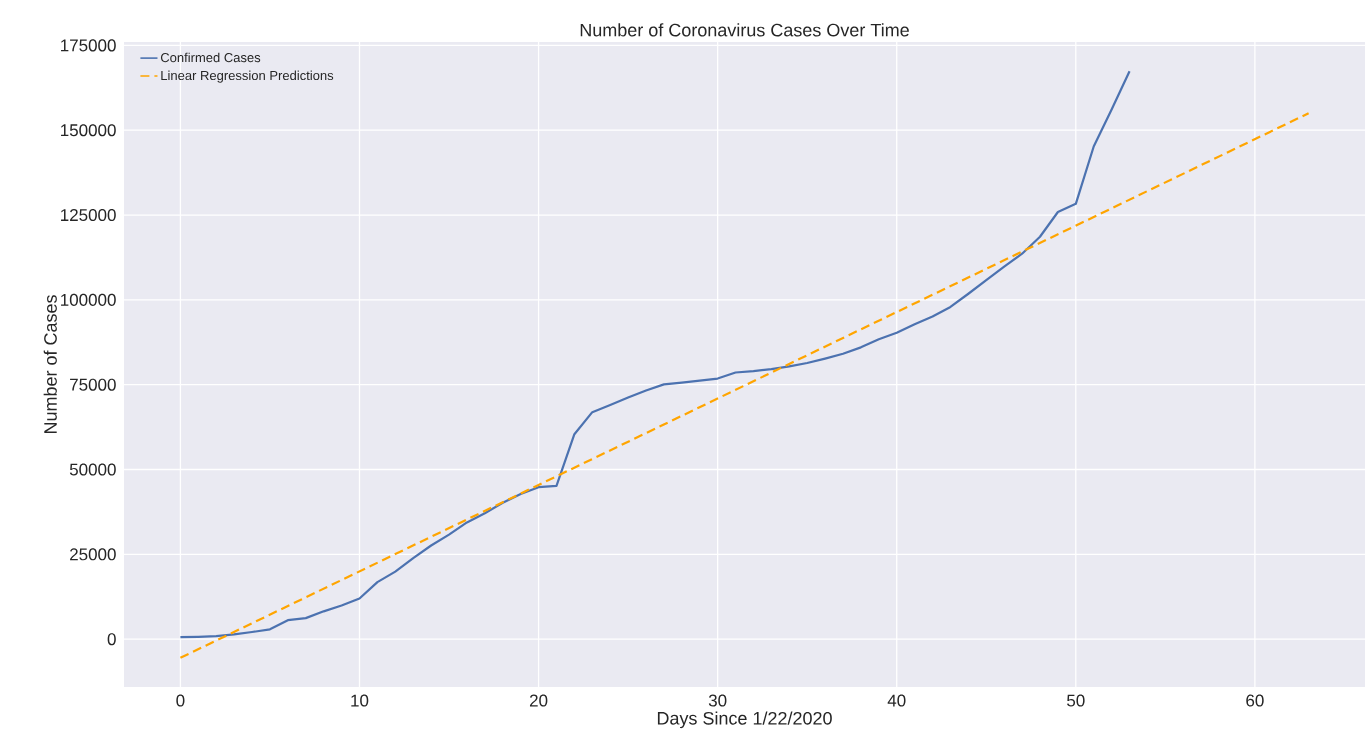  I want to click on y-tick-label: 25000, so click(93, 554).